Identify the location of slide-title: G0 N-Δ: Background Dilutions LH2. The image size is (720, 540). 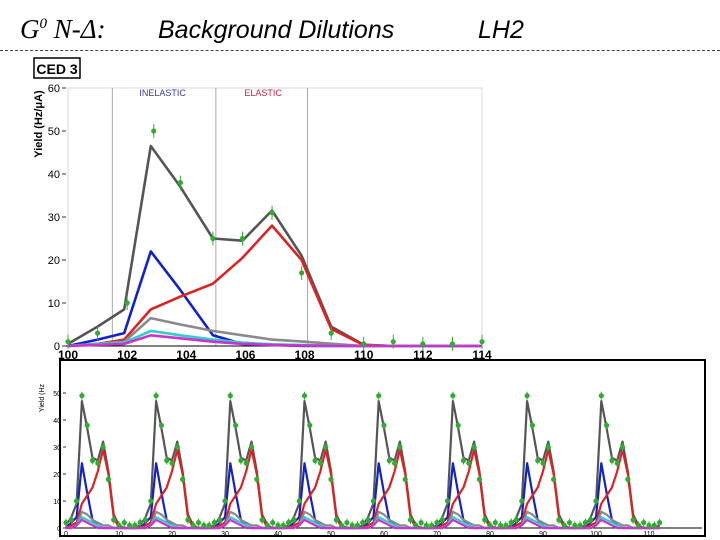
(360, 25).